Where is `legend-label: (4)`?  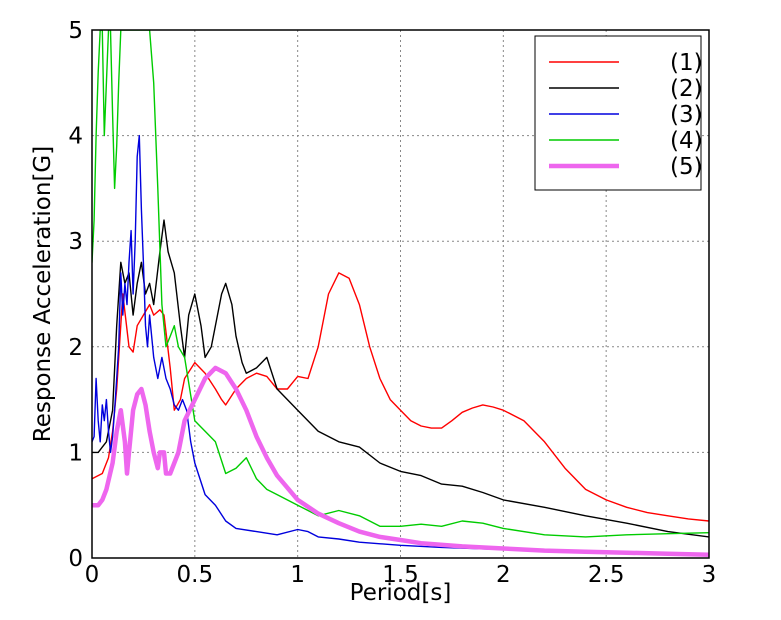 legend-label: (4) is located at coordinates (686, 141).